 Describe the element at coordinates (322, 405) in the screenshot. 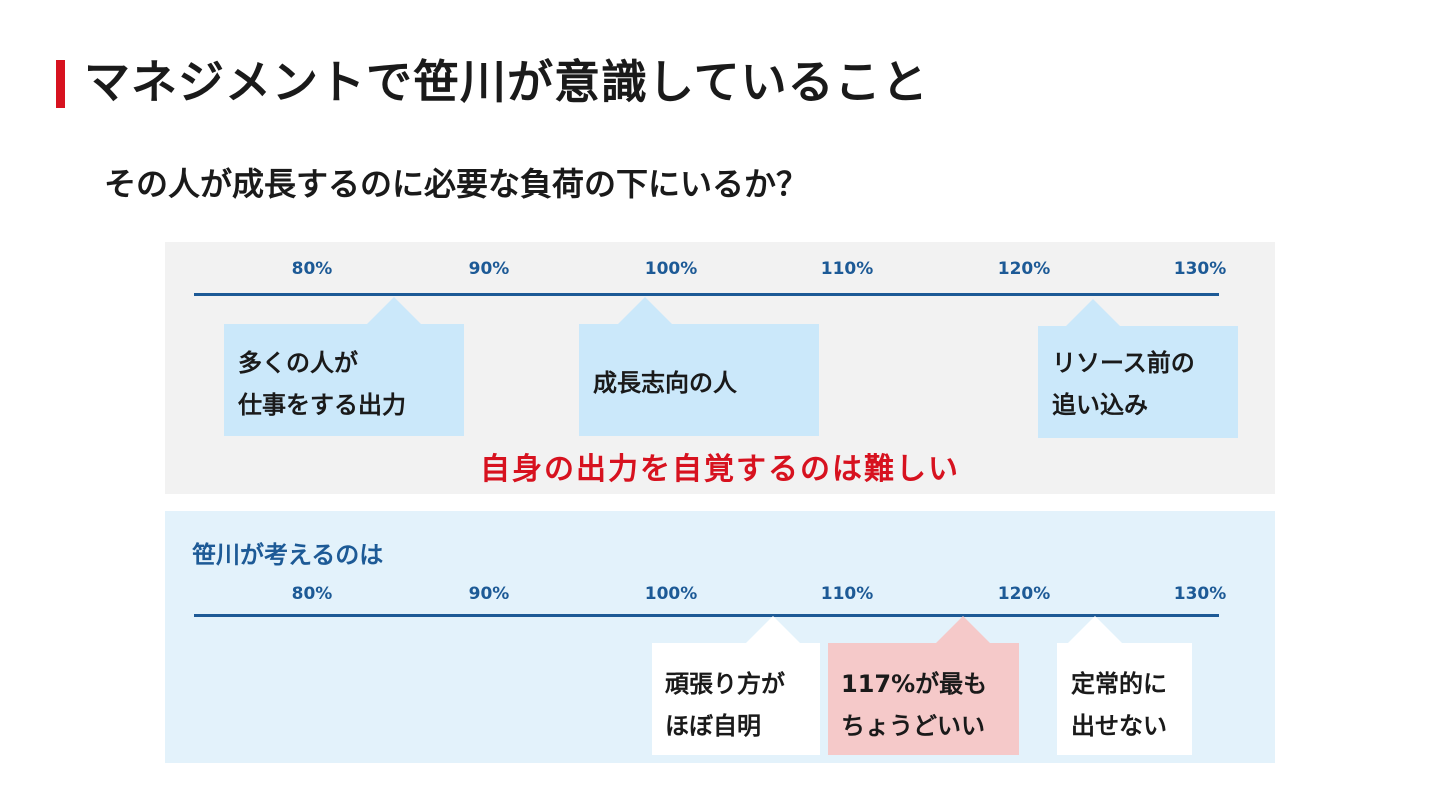

I see `callout-text-line: 仕事をする出力` at that location.